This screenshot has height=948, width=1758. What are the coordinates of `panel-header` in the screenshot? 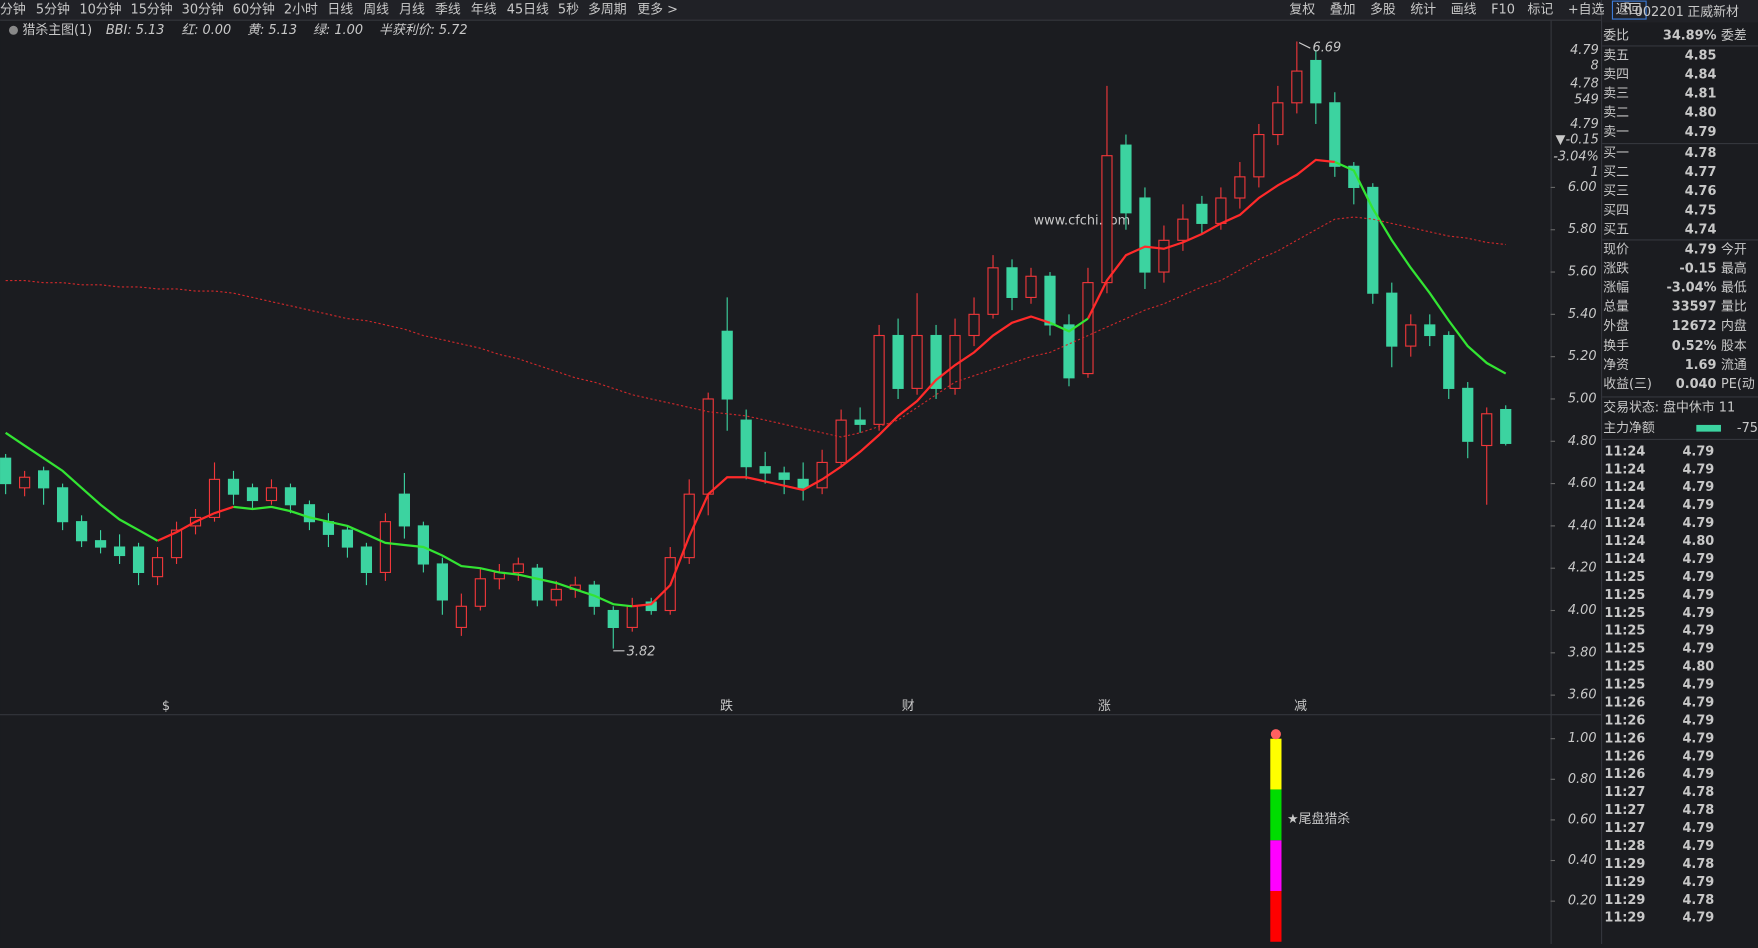 It's located at (1680, 11).